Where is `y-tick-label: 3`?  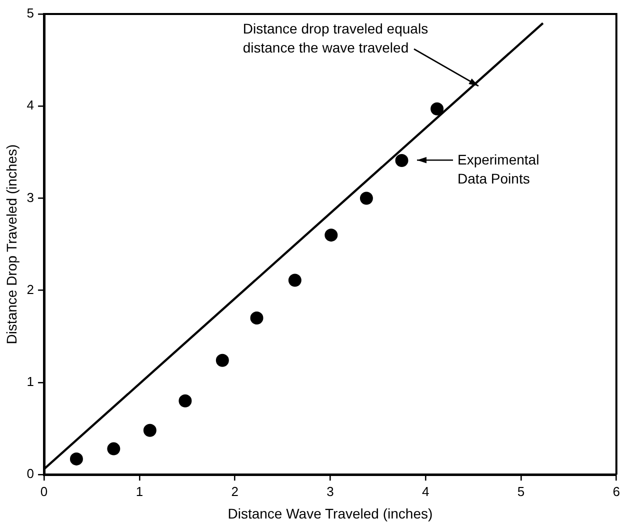
y-tick-label: 3 is located at coordinates (30, 197).